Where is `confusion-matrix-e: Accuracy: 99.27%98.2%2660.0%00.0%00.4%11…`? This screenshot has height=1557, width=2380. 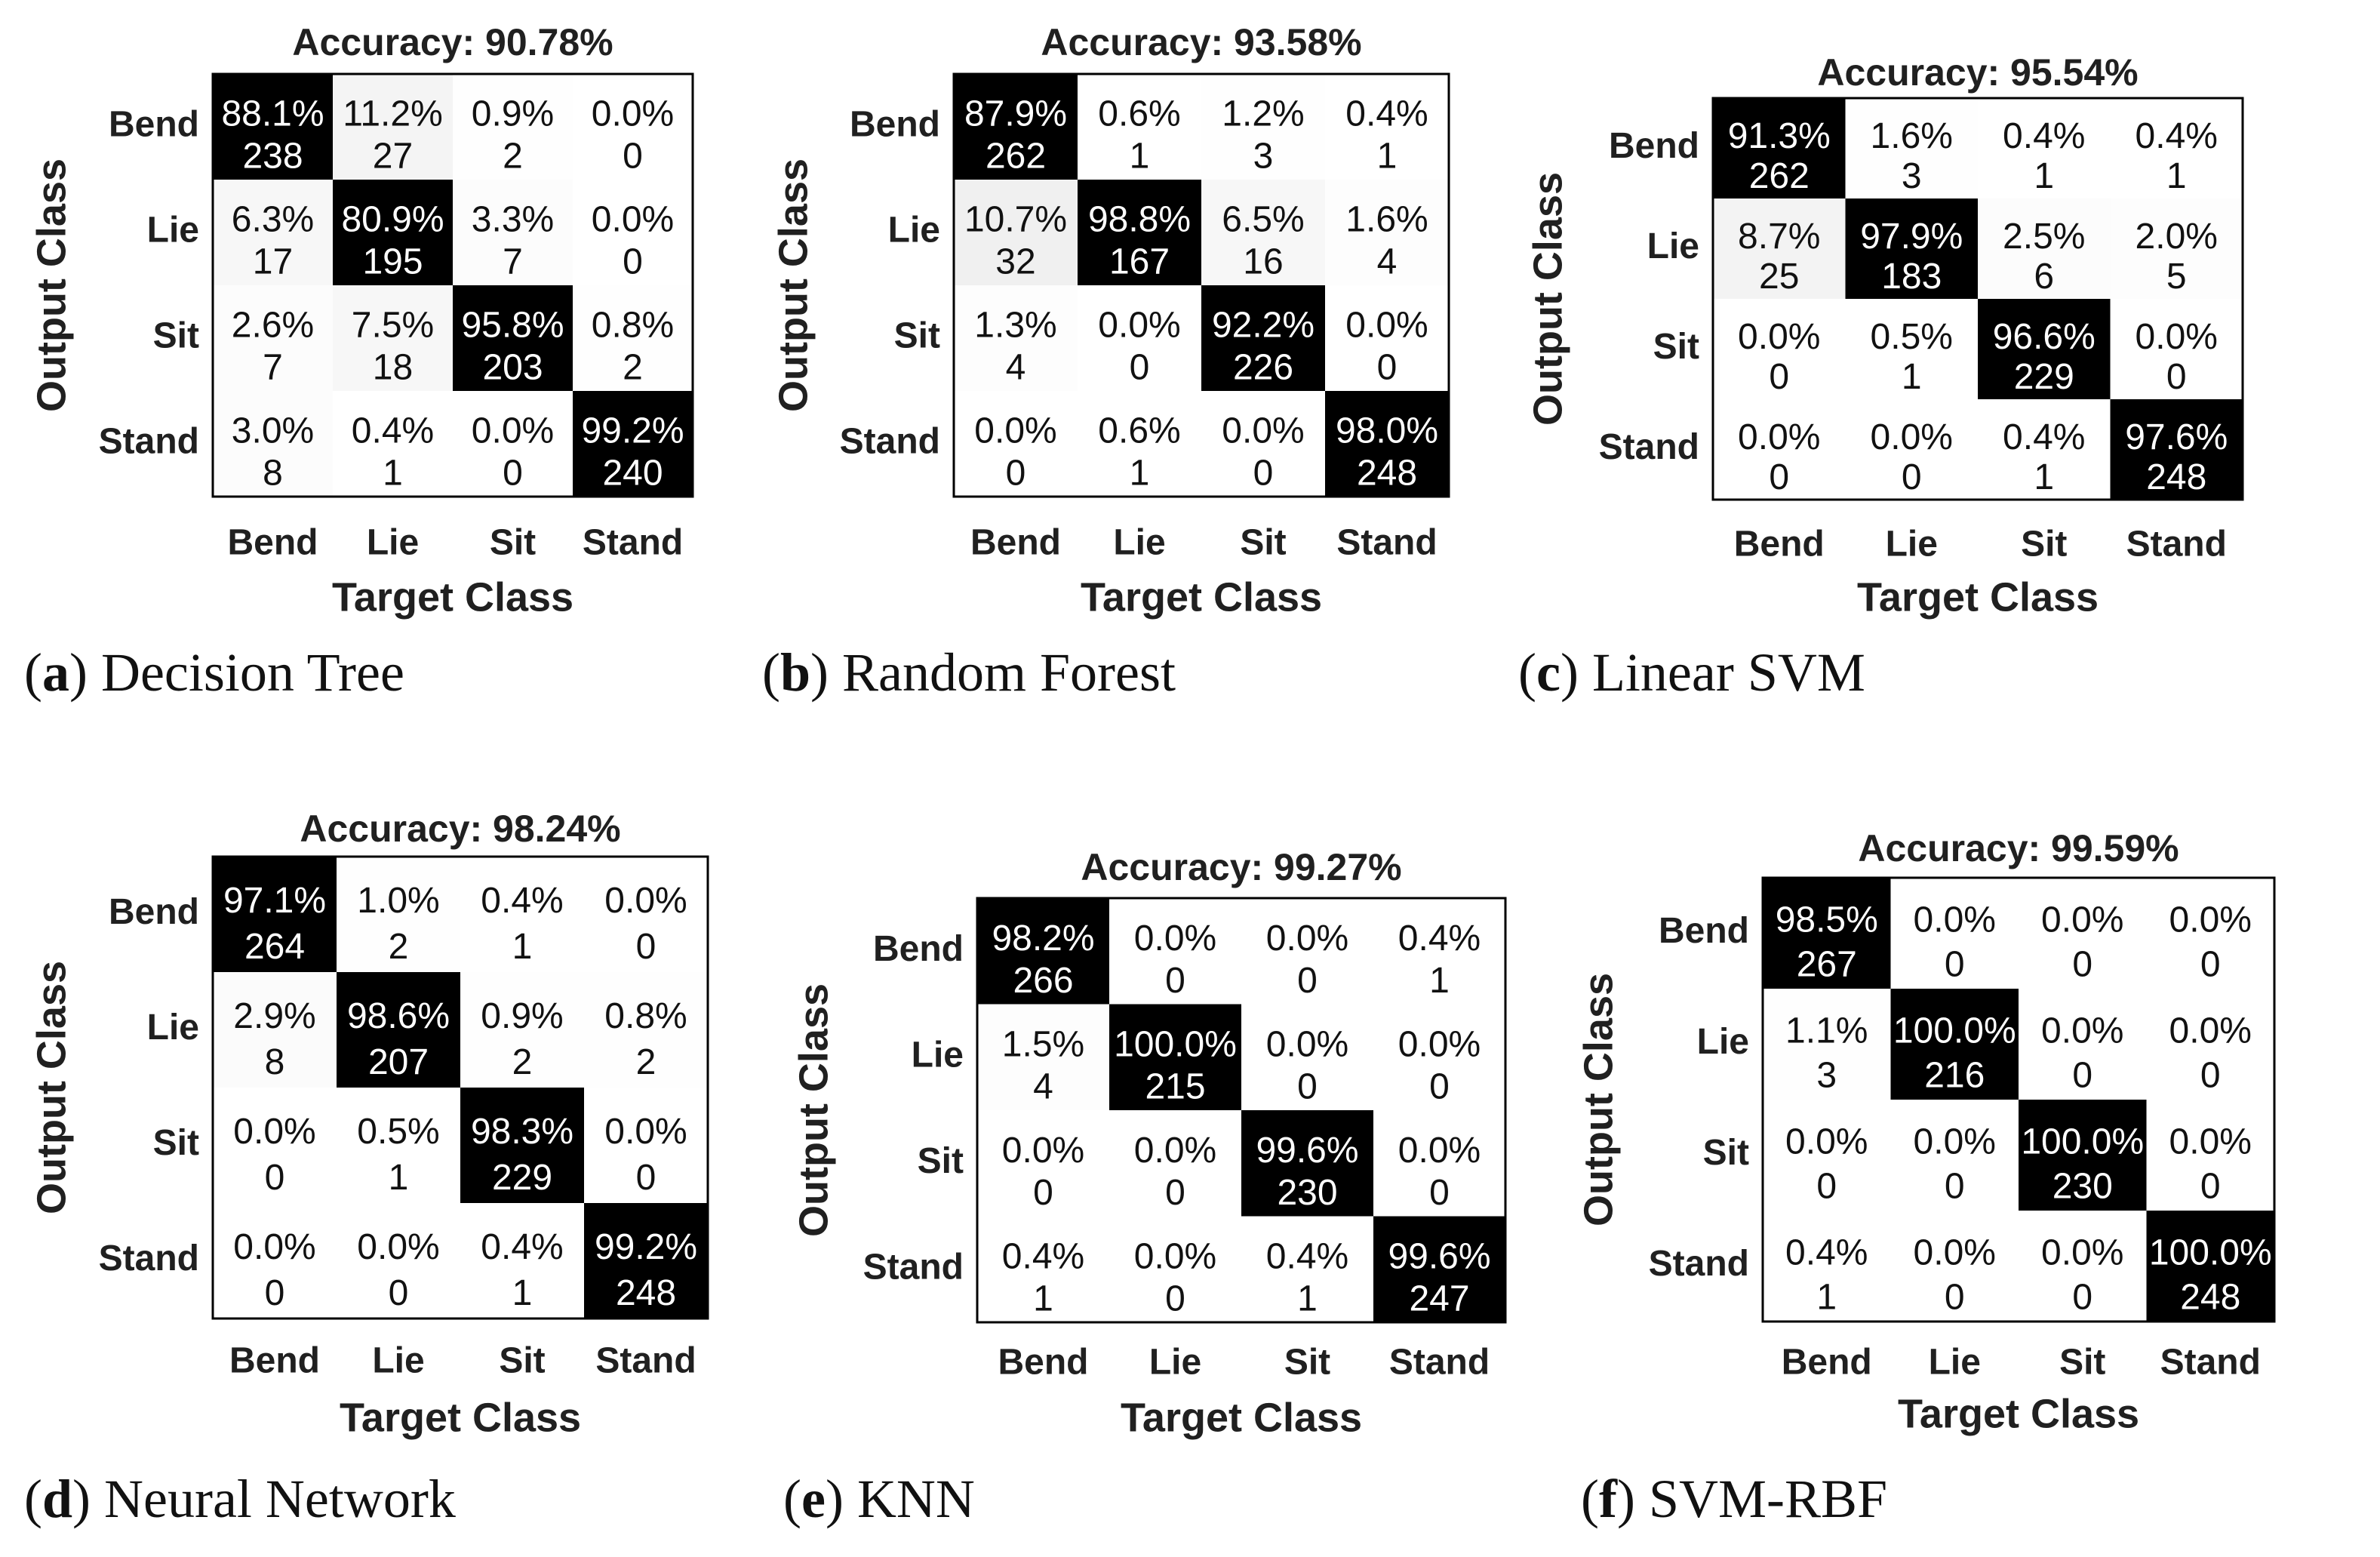
confusion-matrix-e: Accuracy: 99.27%98.2%2660.0%00.0%00.4%11… is located at coordinates (1145, 1187).